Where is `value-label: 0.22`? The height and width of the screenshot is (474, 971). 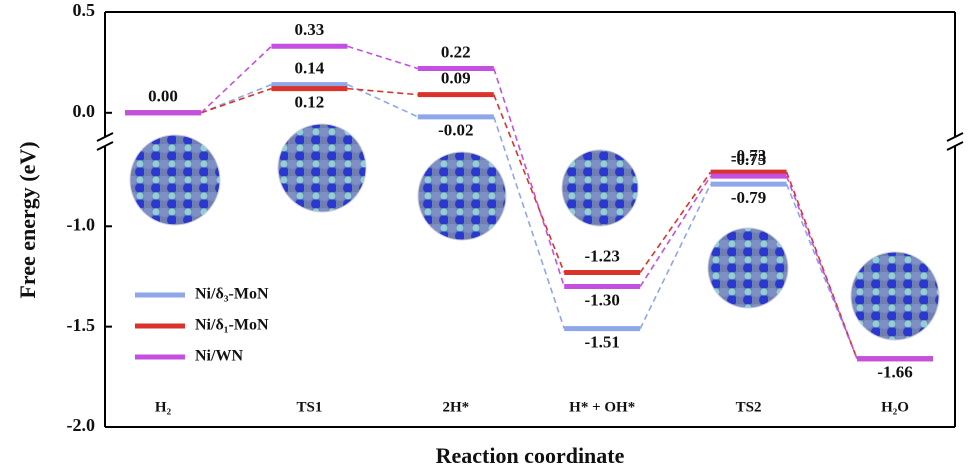
value-label: 0.22 is located at coordinates (456, 51).